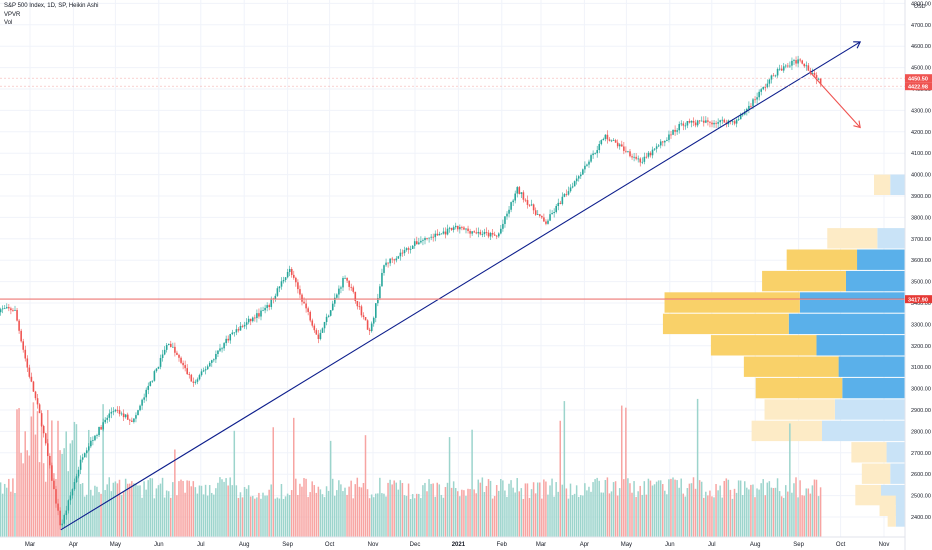  I want to click on time-tick-label: May, so click(626, 545).